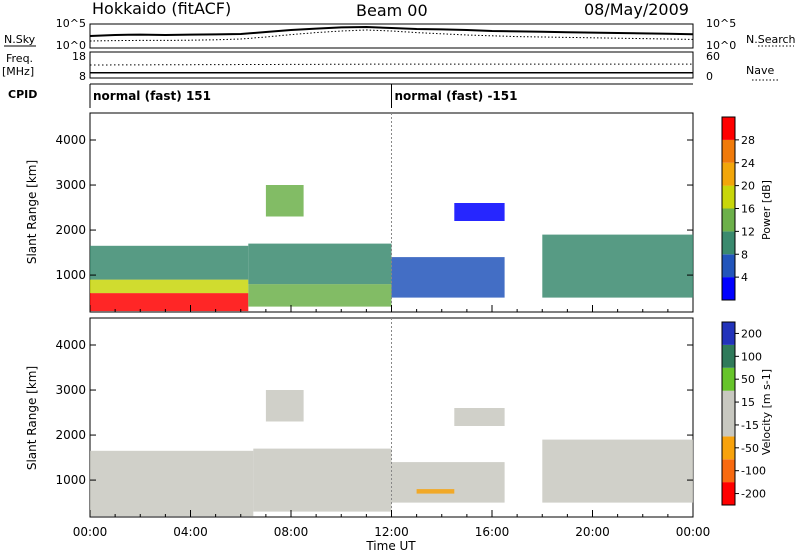  I want to click on noise-series-group, so click(391, 33).